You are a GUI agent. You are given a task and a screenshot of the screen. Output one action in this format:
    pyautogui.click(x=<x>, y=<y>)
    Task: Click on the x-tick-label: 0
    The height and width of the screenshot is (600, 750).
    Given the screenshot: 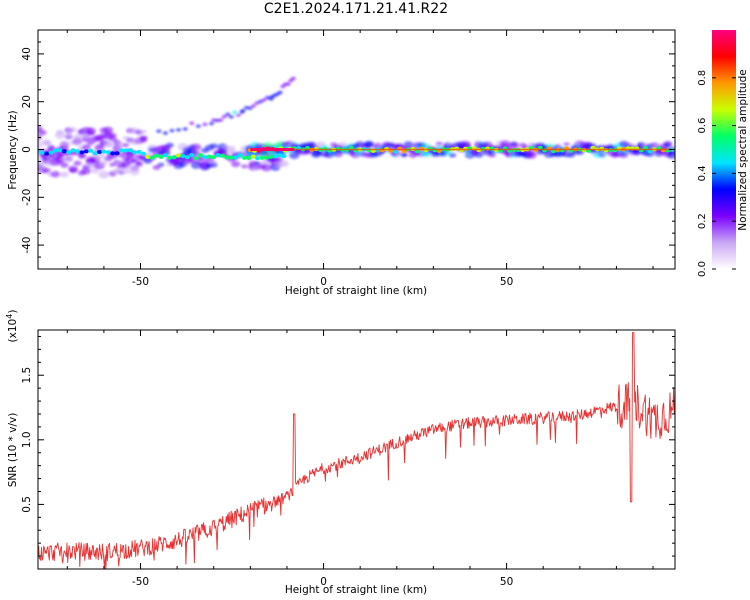 What is the action you would take?
    pyautogui.click(x=323, y=282)
    